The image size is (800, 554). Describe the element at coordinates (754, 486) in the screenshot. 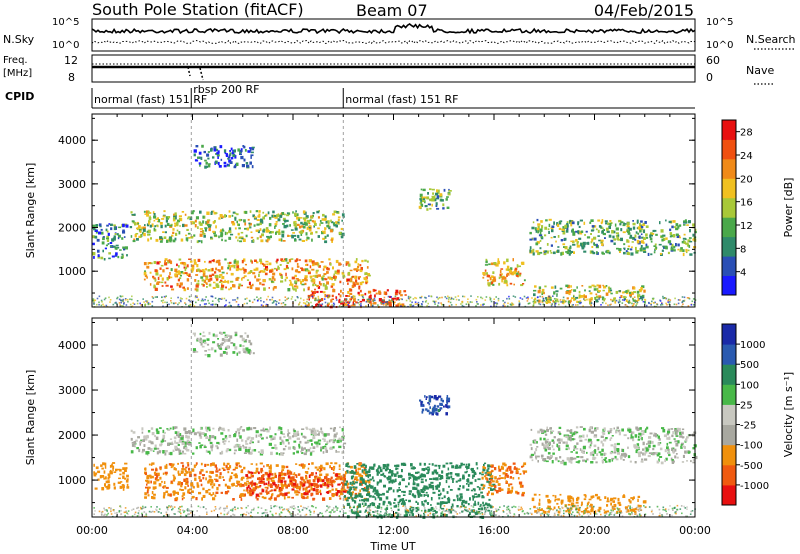

I see `colorbar-tick-label: -1000` at that location.